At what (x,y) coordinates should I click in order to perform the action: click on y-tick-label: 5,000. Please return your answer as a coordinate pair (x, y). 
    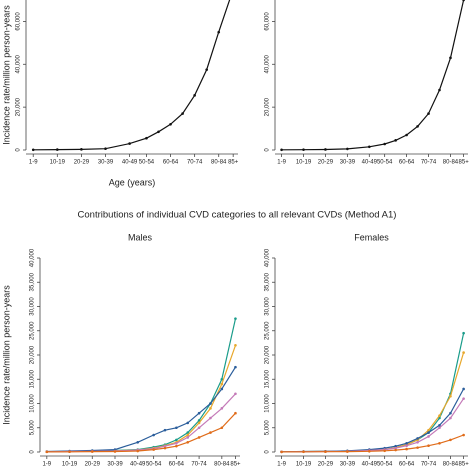
    Looking at the image, I should click on (33, 428).